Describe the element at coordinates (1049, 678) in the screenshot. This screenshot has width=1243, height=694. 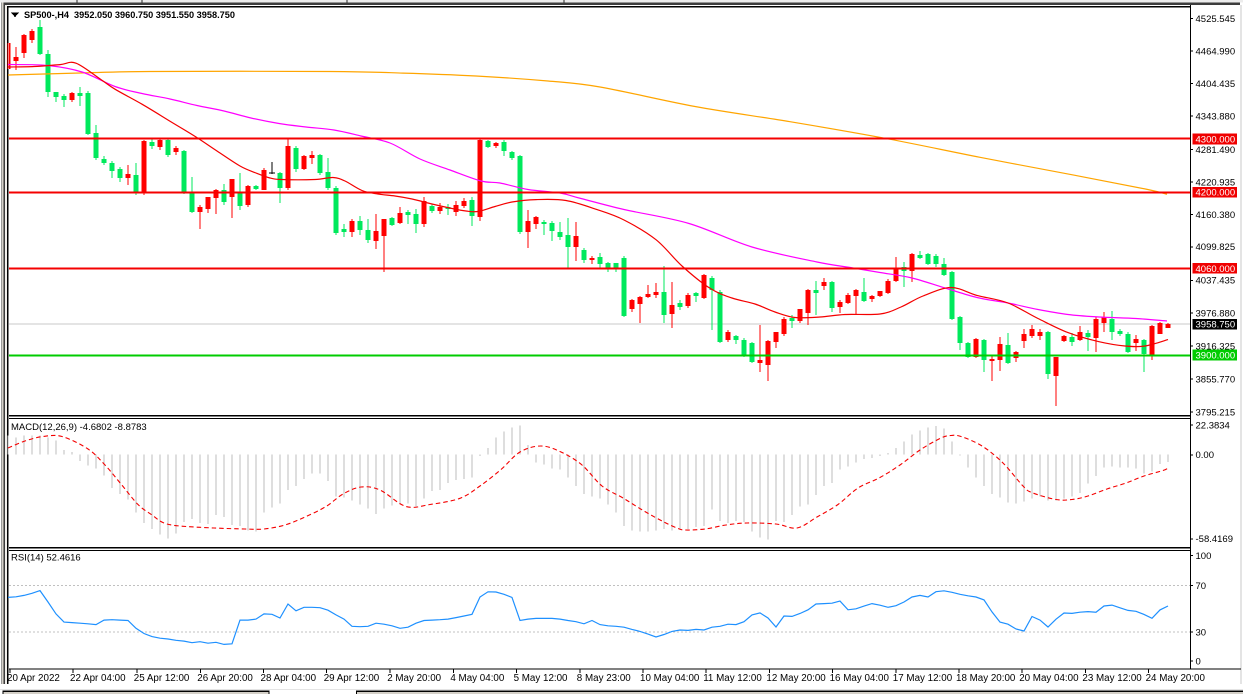
I see `svg-text: 20 May 04:00` at that location.